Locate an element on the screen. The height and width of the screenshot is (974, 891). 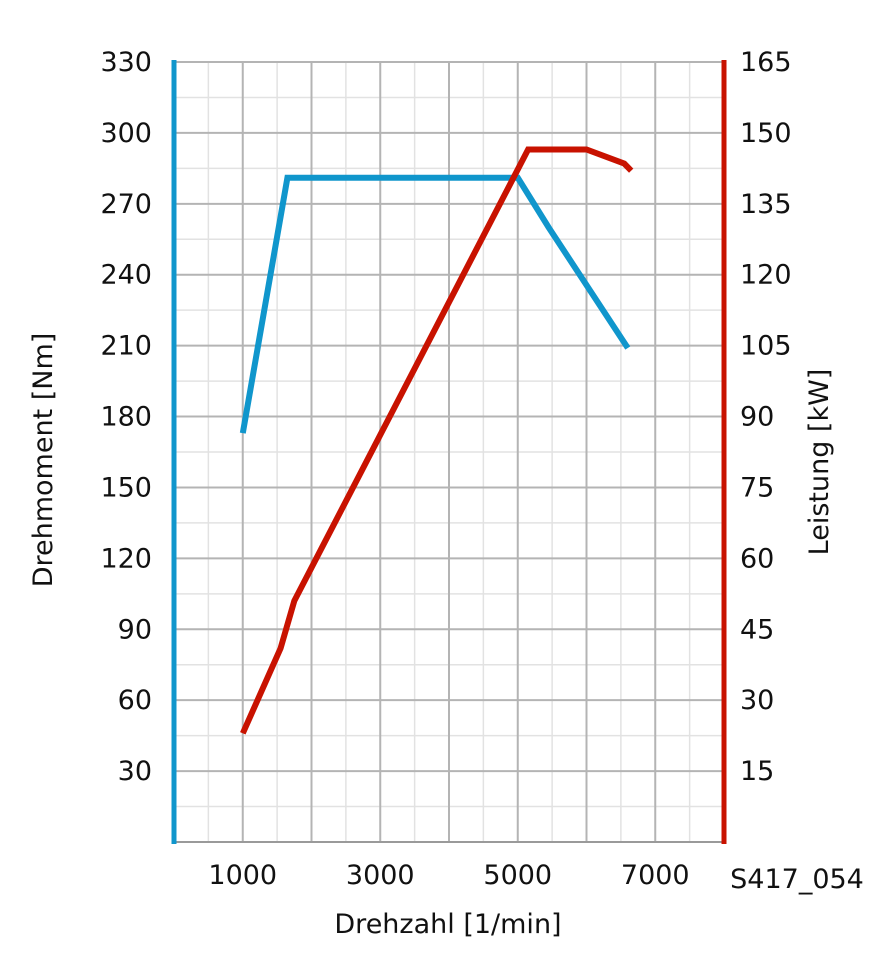
figure-code-label: S417_054 is located at coordinates (797, 879).